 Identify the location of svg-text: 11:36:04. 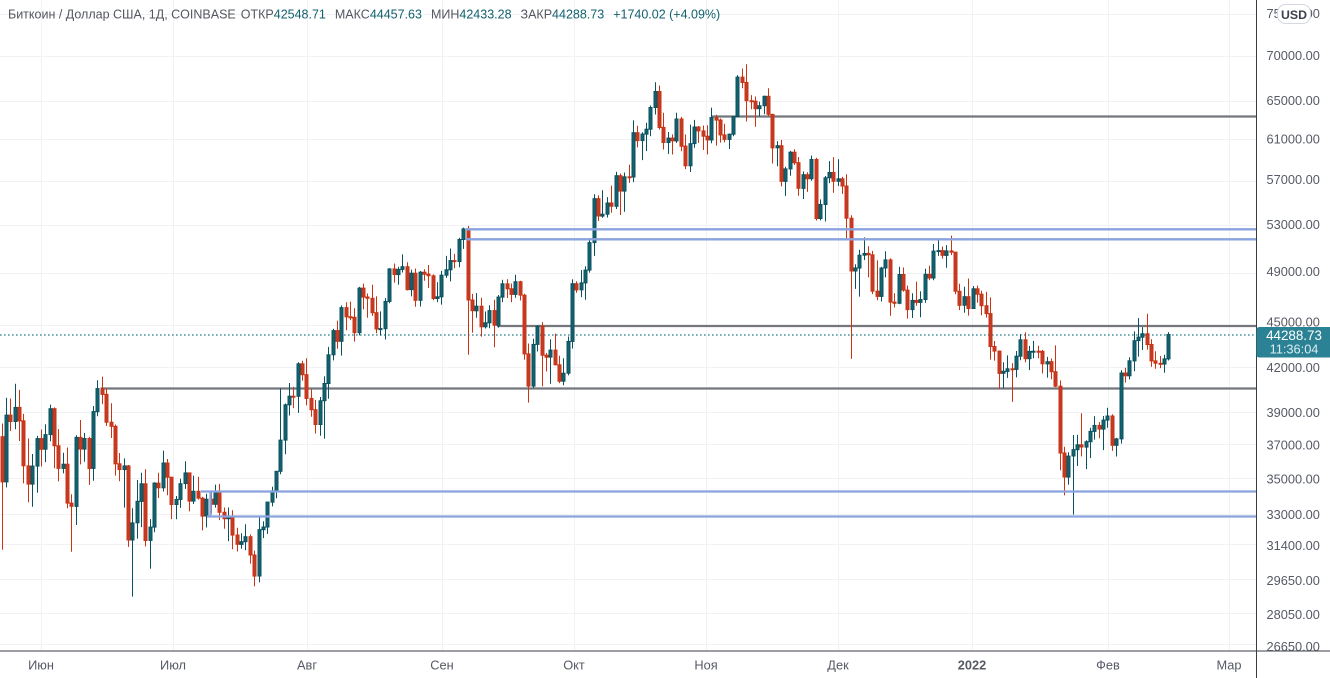
(1294, 349).